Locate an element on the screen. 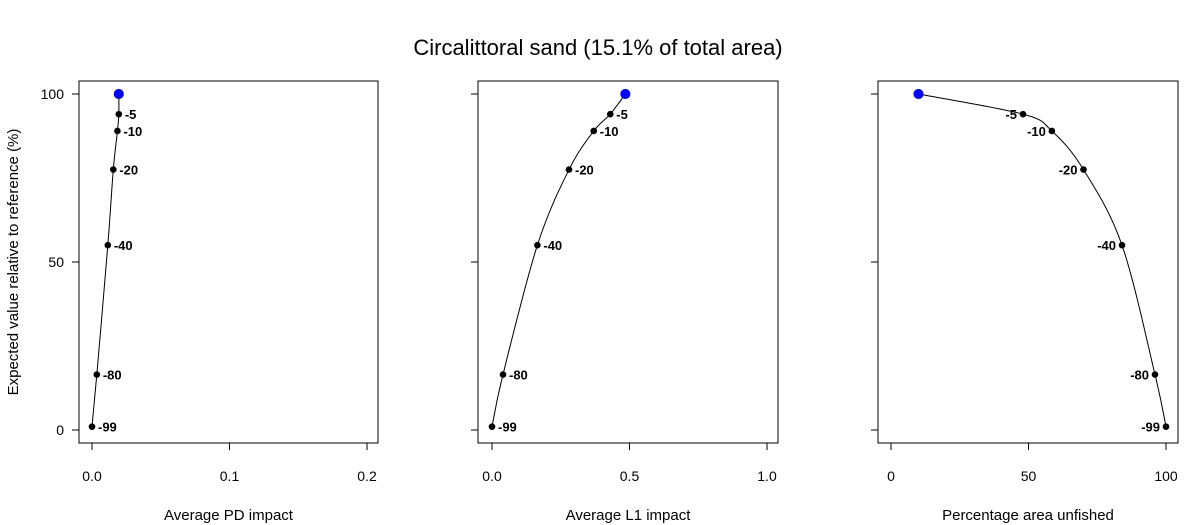 Image resolution: width=1200 pixels, height=525 pixels. x-tick-label: 1.0 is located at coordinates (767, 476).